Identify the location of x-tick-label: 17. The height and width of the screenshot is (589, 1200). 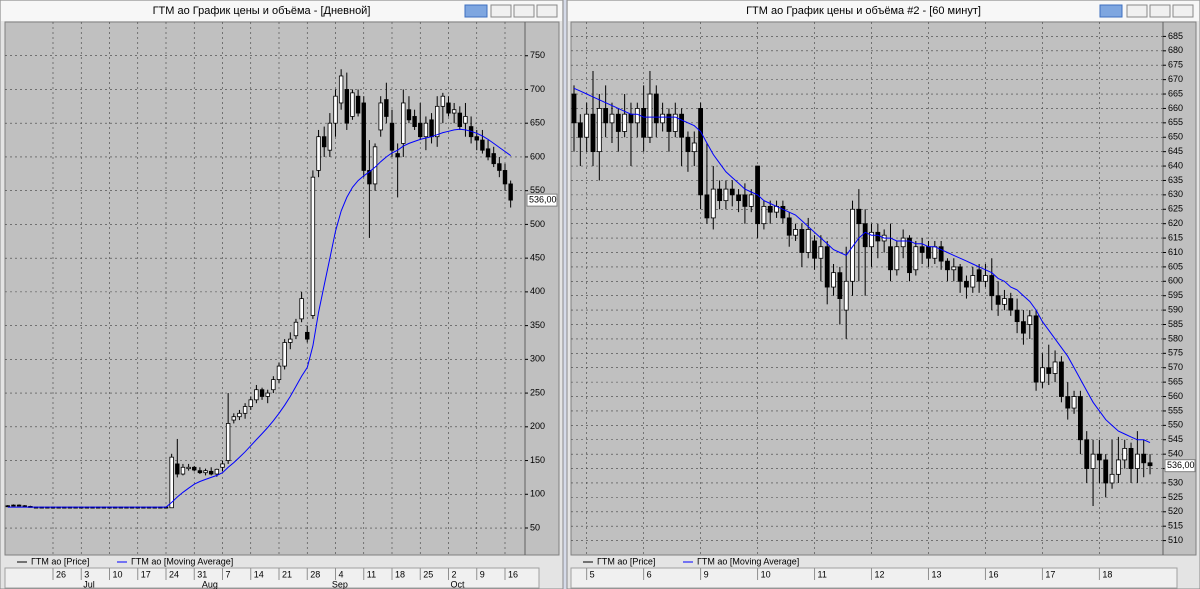
(1050, 574).